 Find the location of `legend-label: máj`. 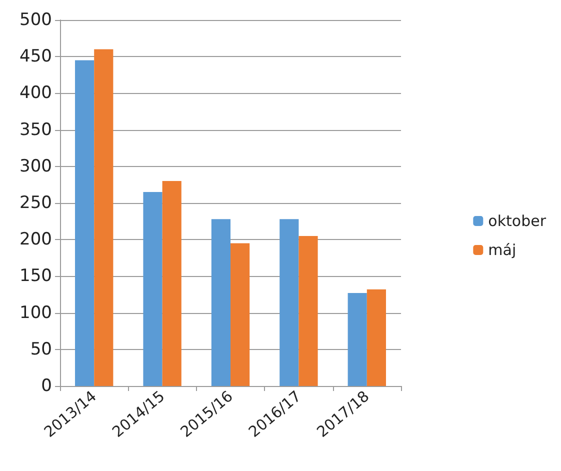

legend-label: máj is located at coordinates (502, 250).